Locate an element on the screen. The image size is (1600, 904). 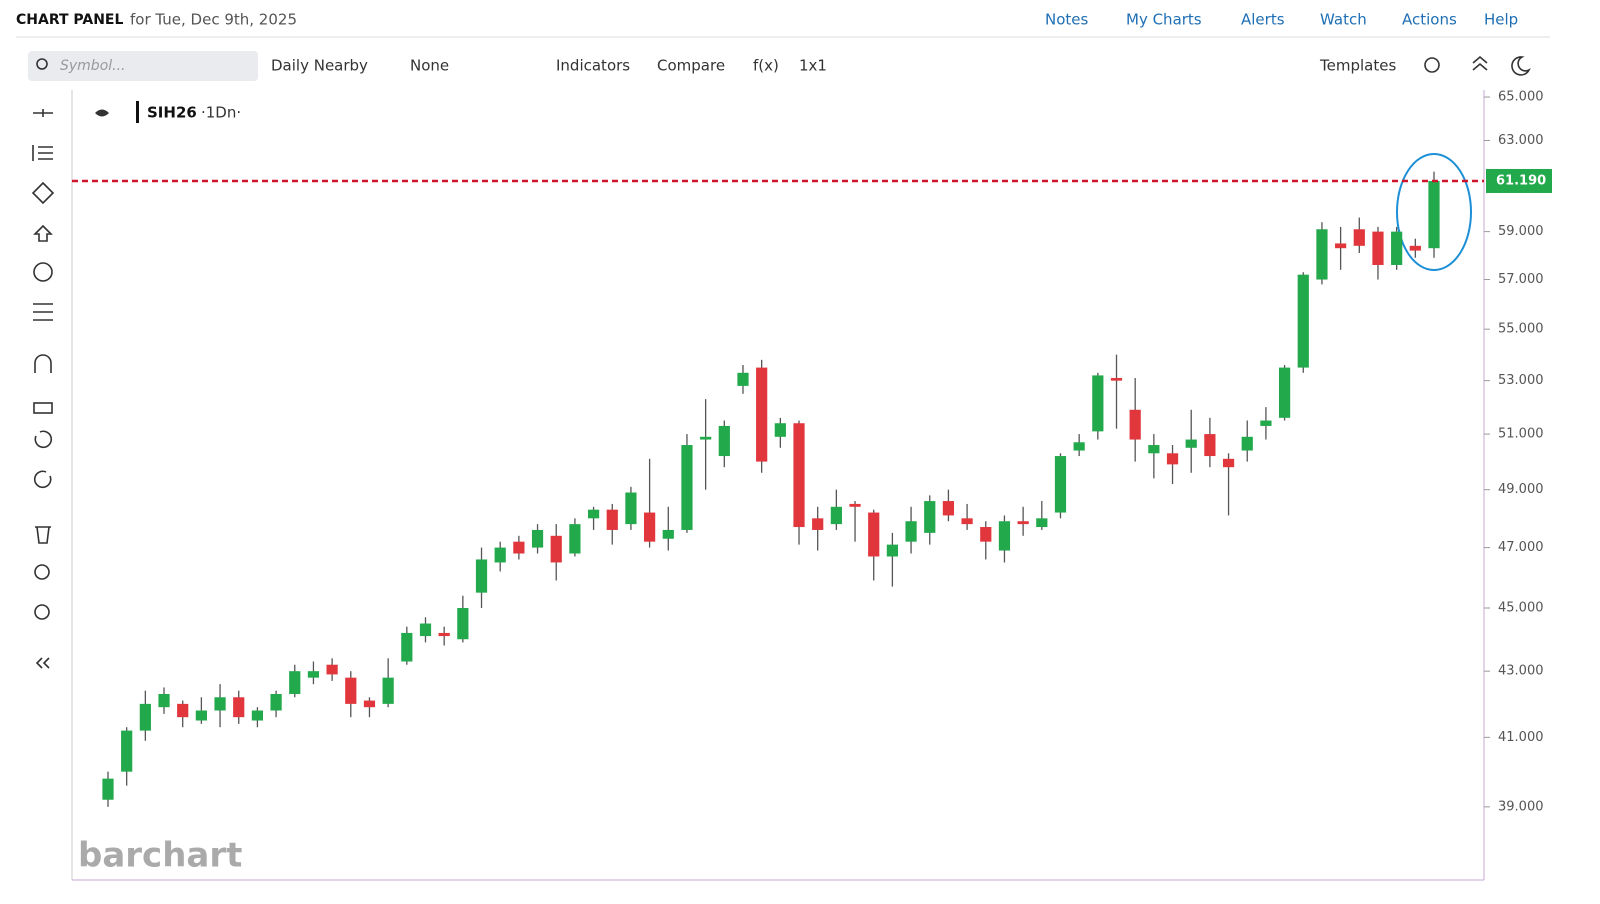
y-tick-label: 55.000 is located at coordinates (1521, 329).